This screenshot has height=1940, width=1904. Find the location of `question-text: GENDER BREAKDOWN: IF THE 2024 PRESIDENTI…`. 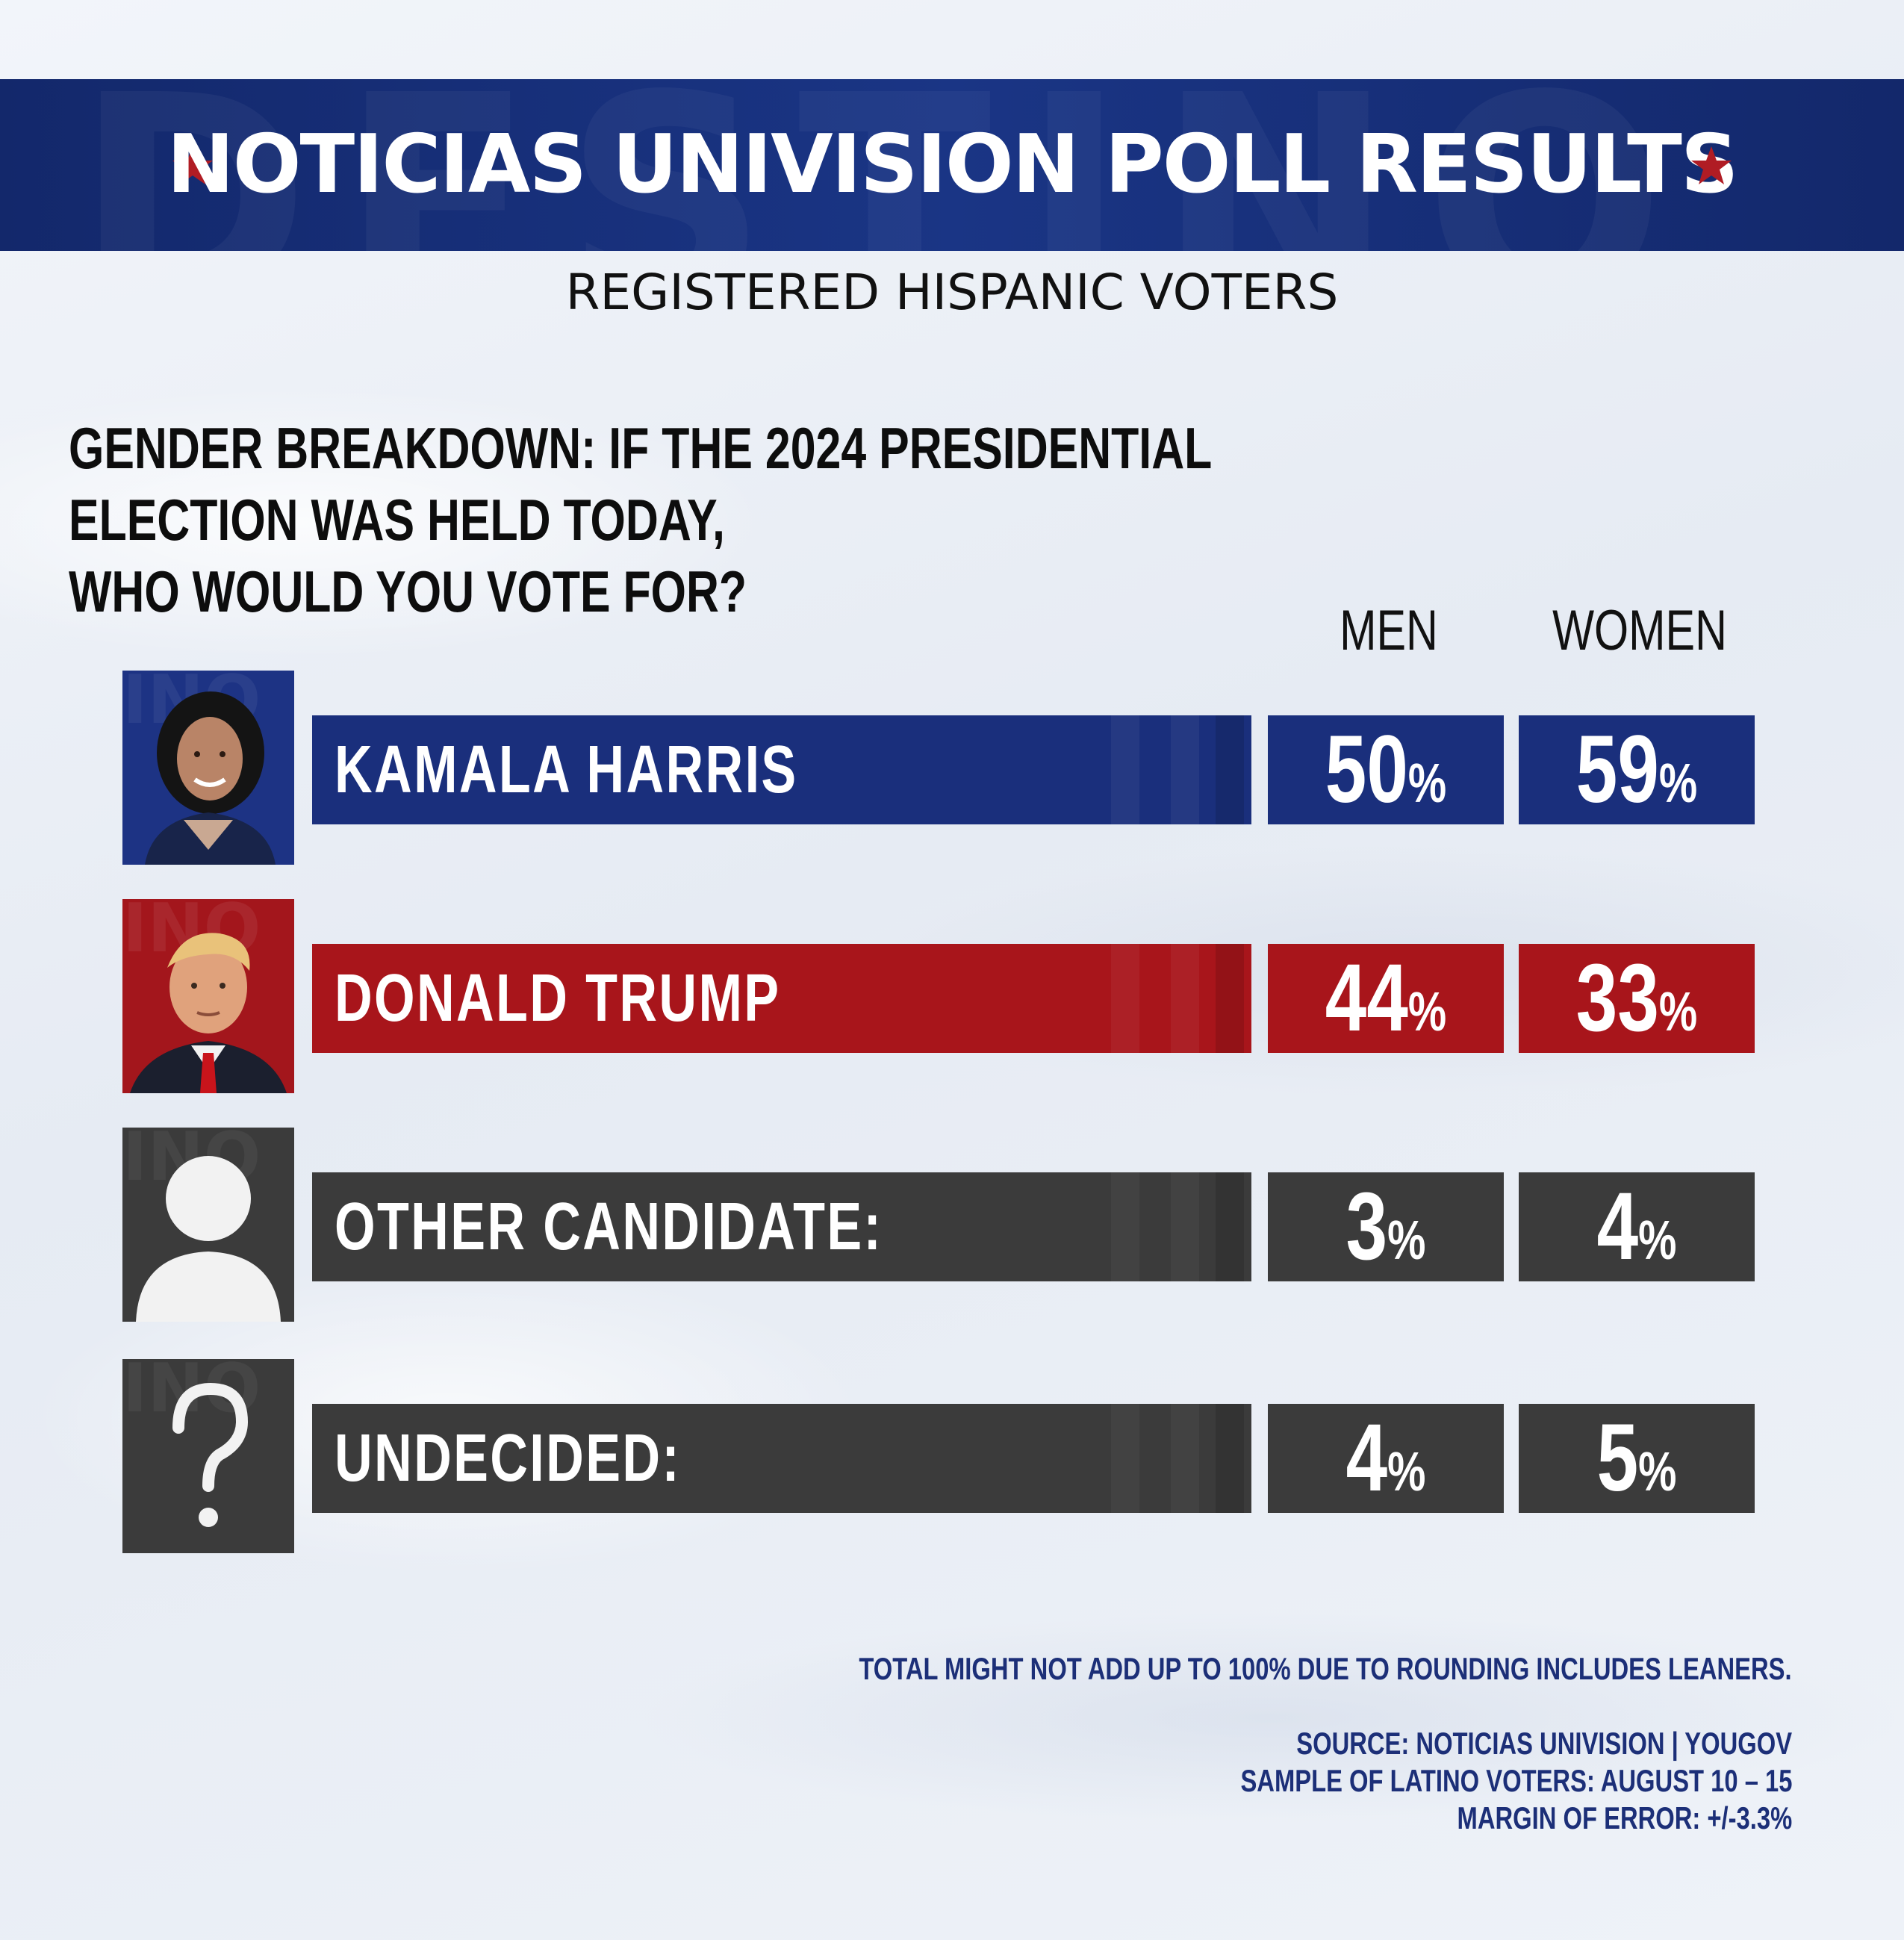

question-text: GENDER BREAKDOWN: IF THE 2024 PRESIDENTI… is located at coordinates (738, 519).